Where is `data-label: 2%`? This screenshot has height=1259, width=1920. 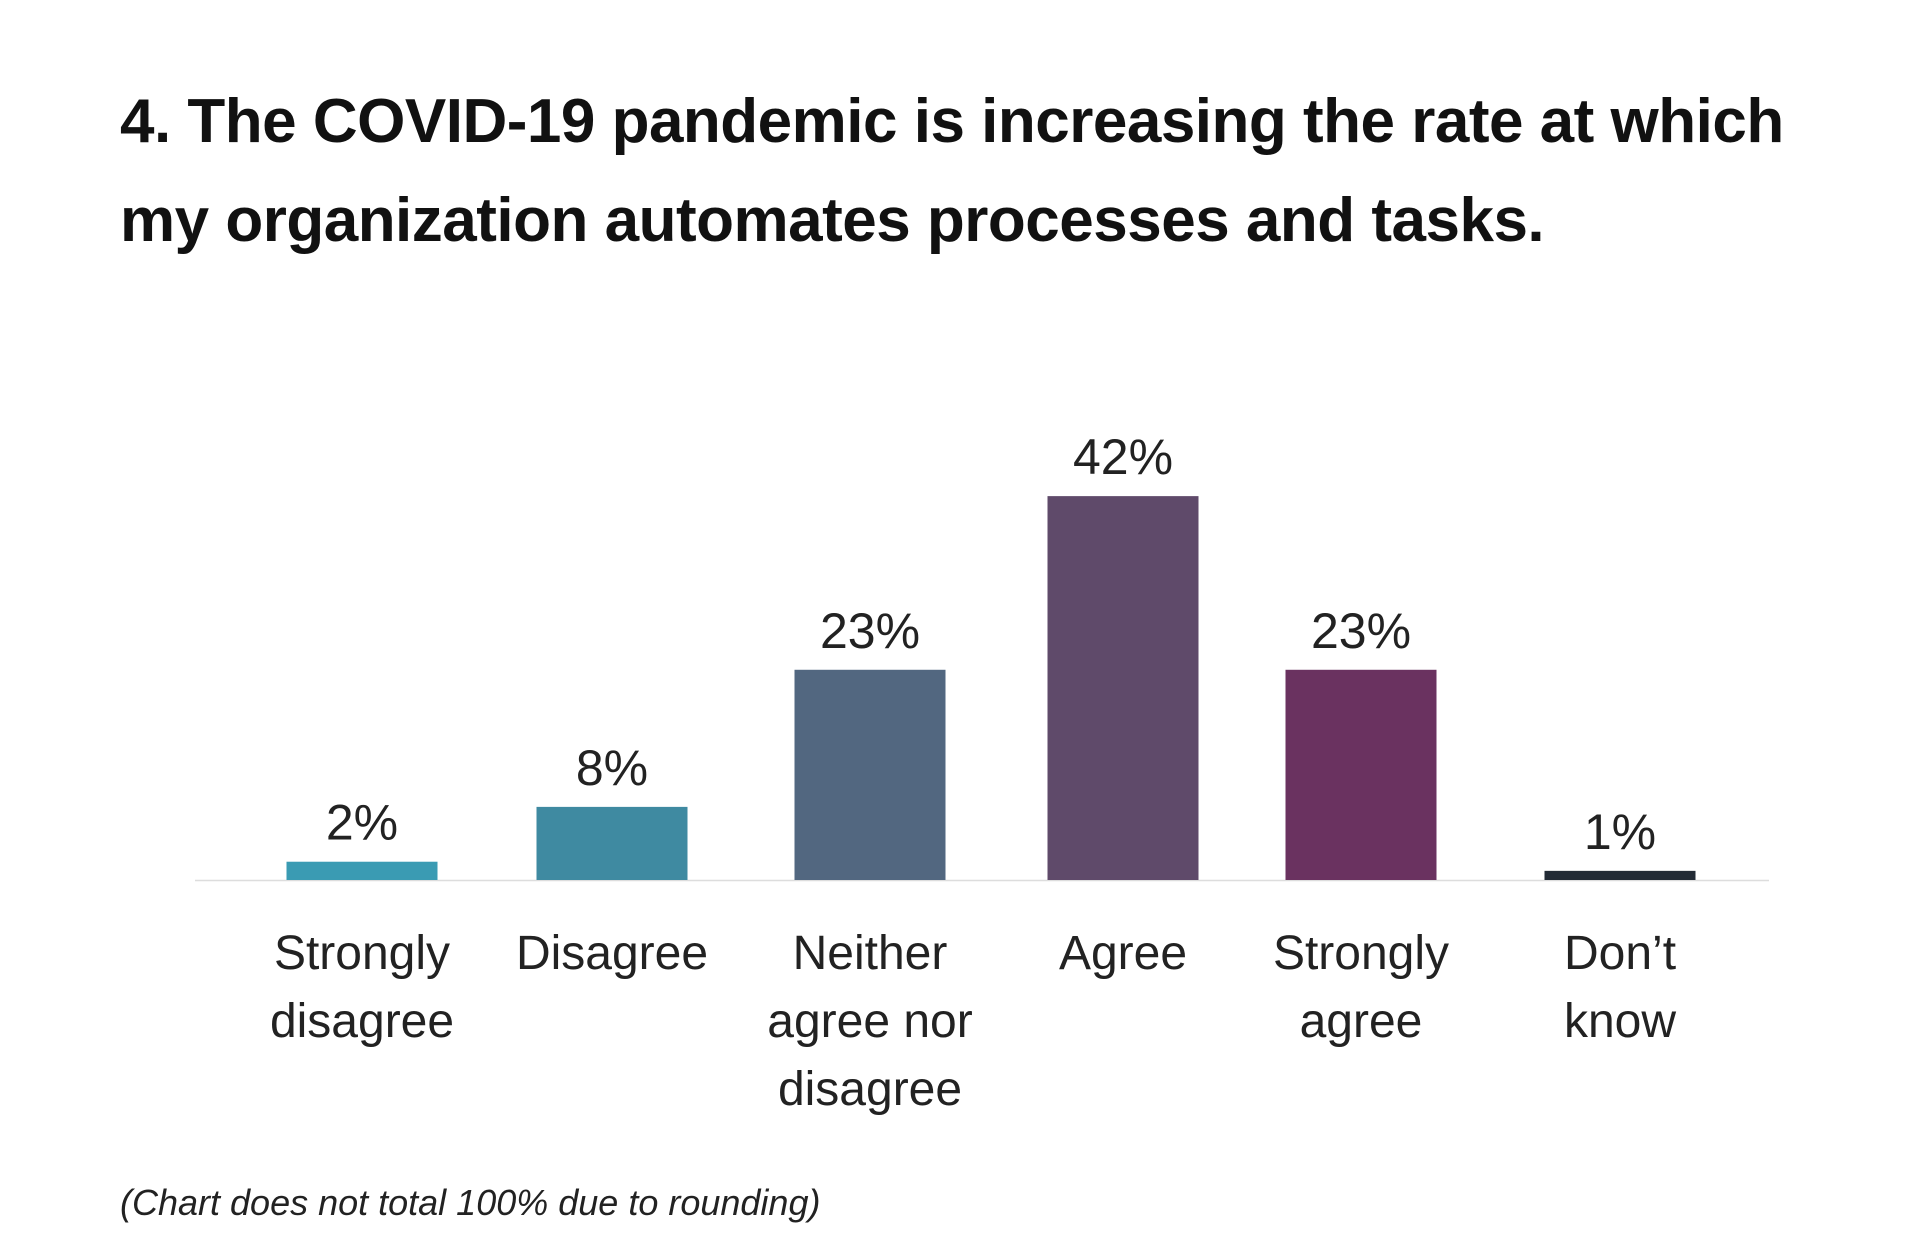 data-label: 2% is located at coordinates (362, 823).